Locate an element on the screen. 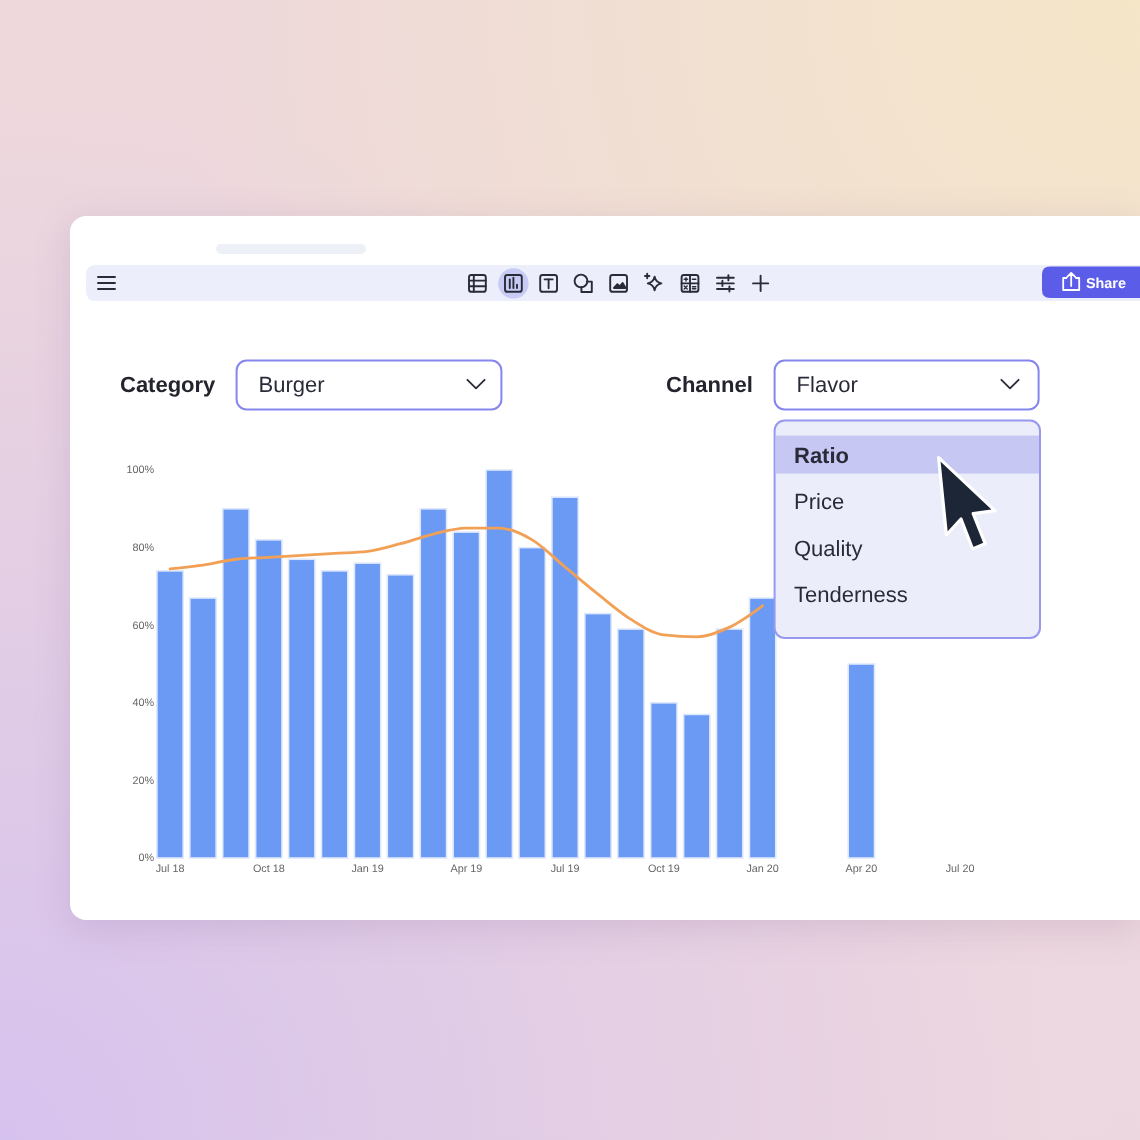 This screenshot has width=1140, height=1140. text: Burger is located at coordinates (292, 386).